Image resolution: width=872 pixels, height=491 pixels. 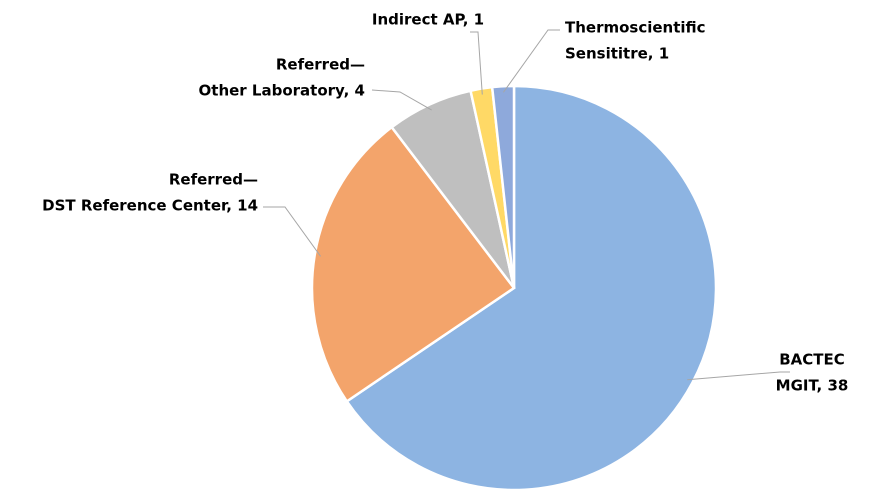 What do you see at coordinates (282, 91) in the screenshot?
I see `data-label: Other Laboratory, 4` at bounding box center [282, 91].